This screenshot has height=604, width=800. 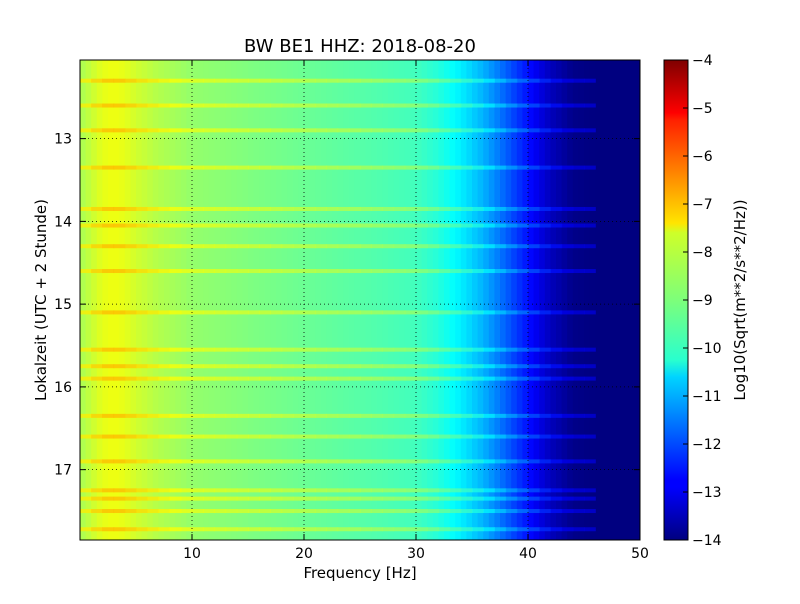 I want to click on colorbar-ticks: −4 −5 −6 −7 −8 −9 −10 −11 −12 −13 −14, so click(x=702, y=301).